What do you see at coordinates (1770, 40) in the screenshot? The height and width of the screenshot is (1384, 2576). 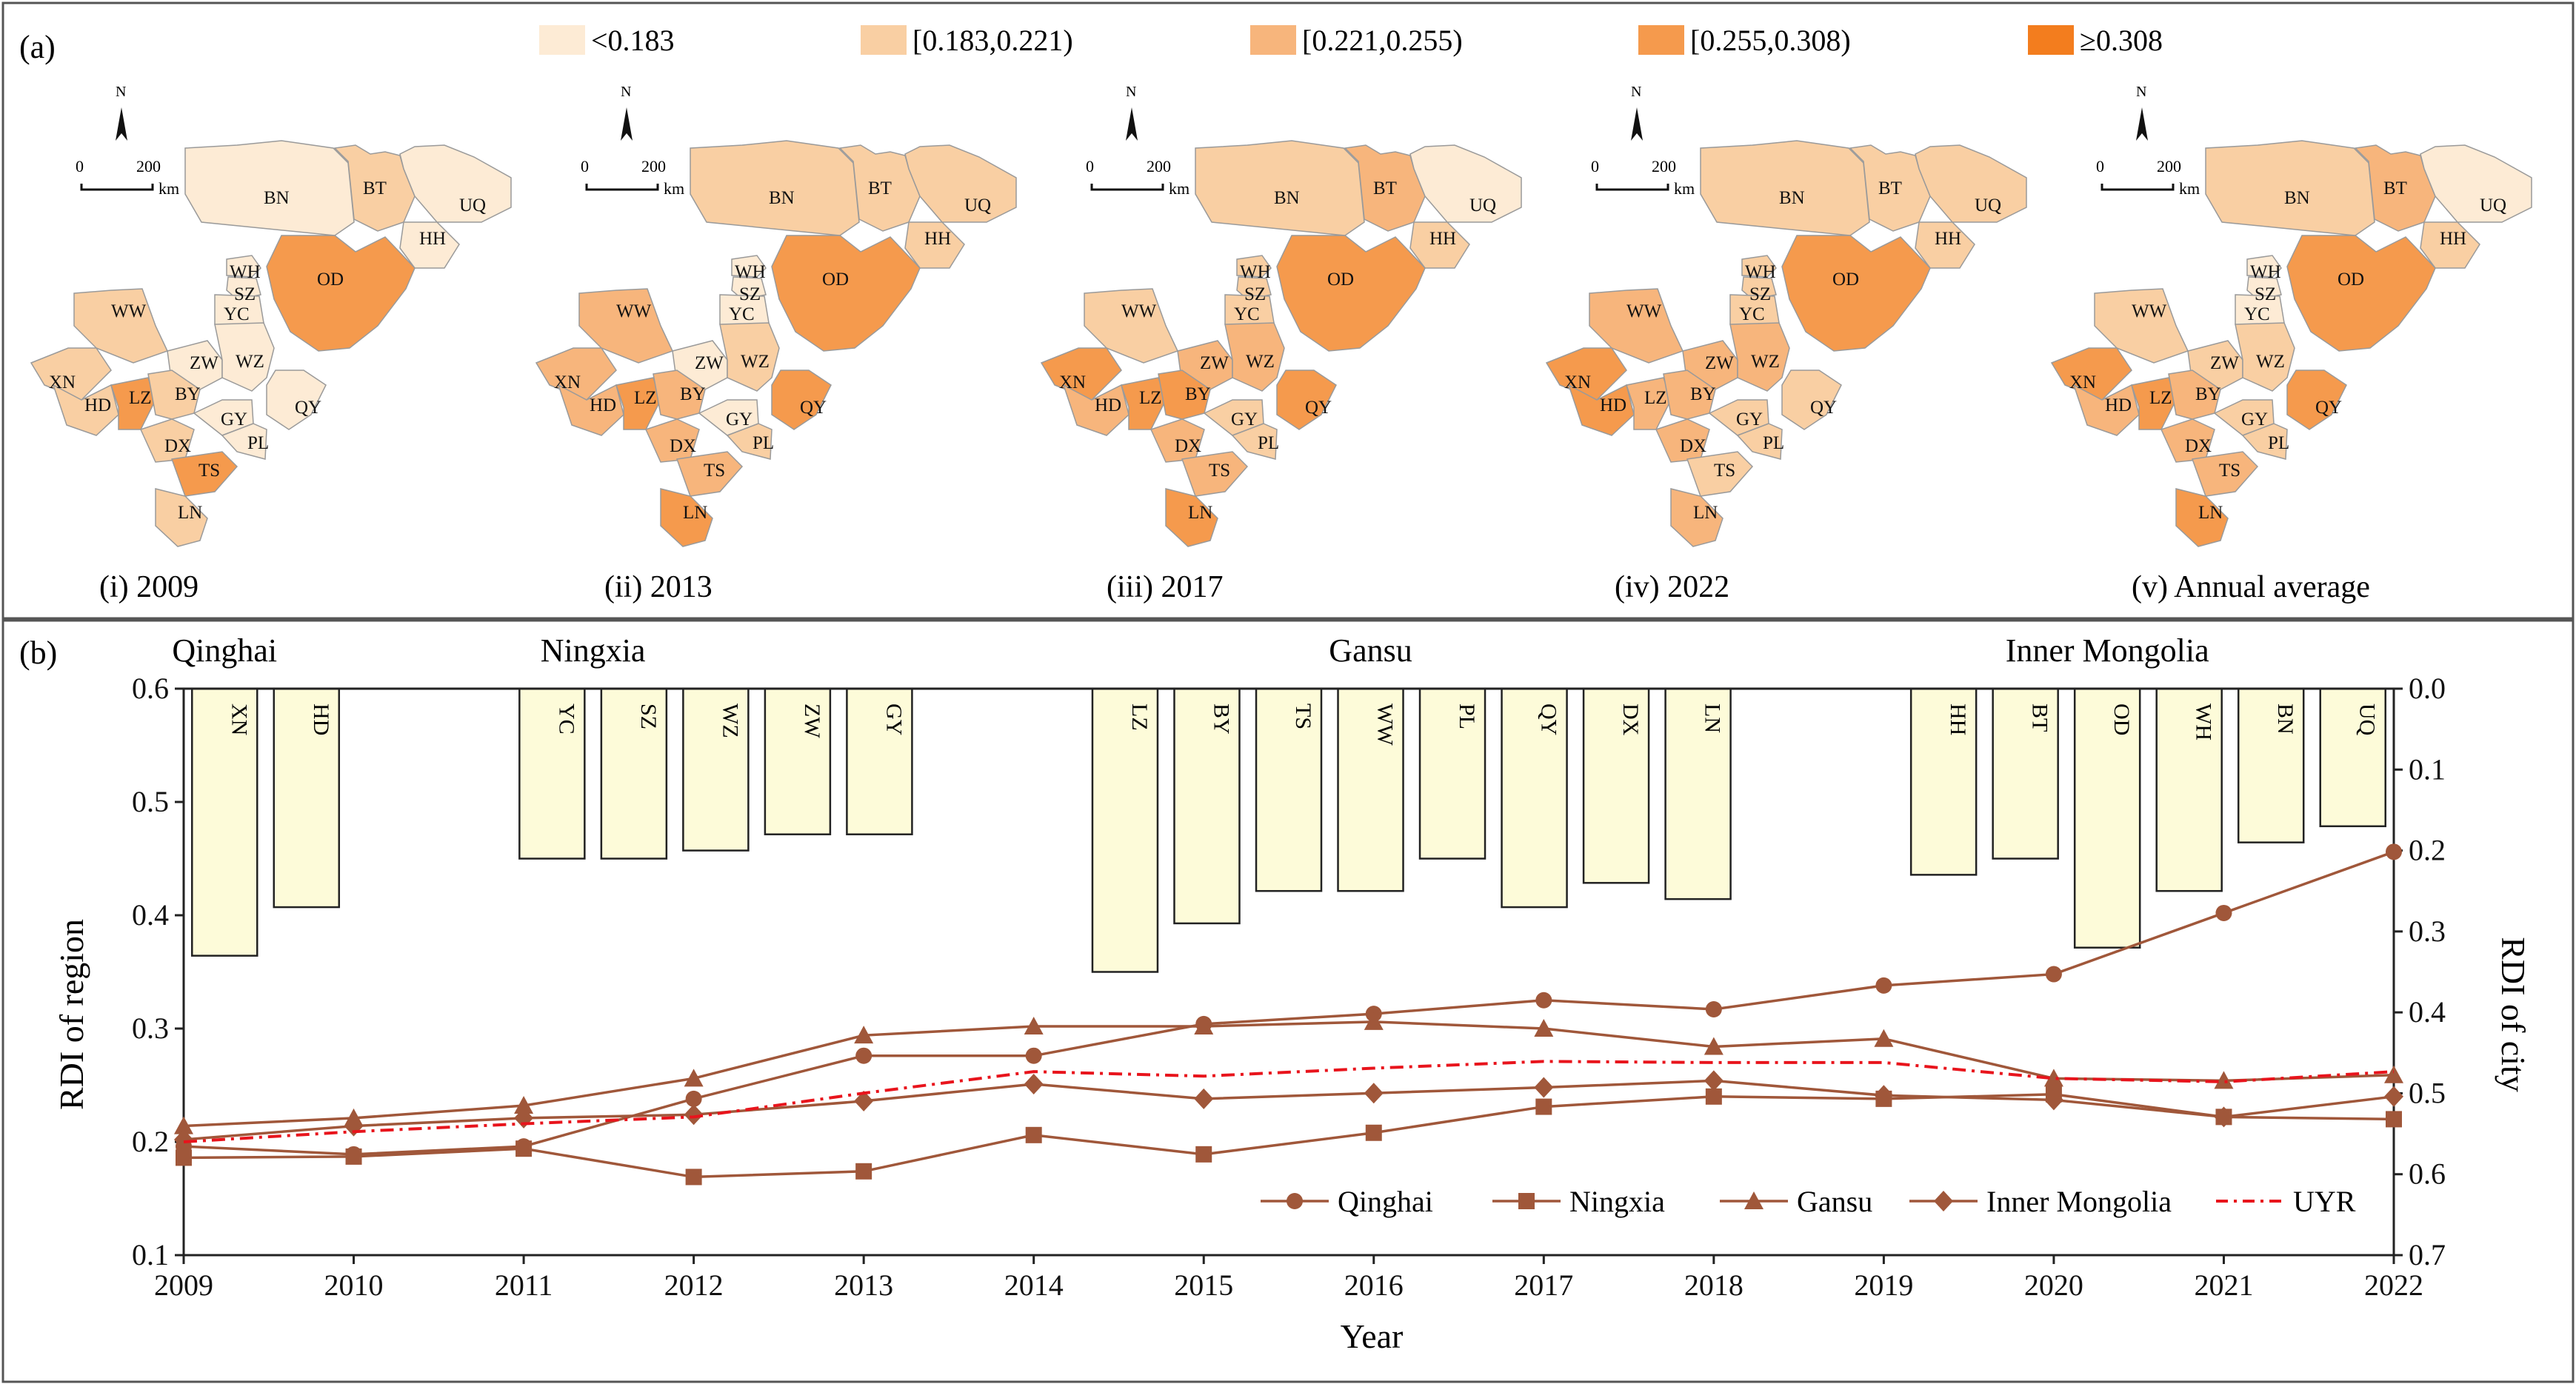 I see `legend-label-3: [0.255,0.308)` at bounding box center [1770, 40].